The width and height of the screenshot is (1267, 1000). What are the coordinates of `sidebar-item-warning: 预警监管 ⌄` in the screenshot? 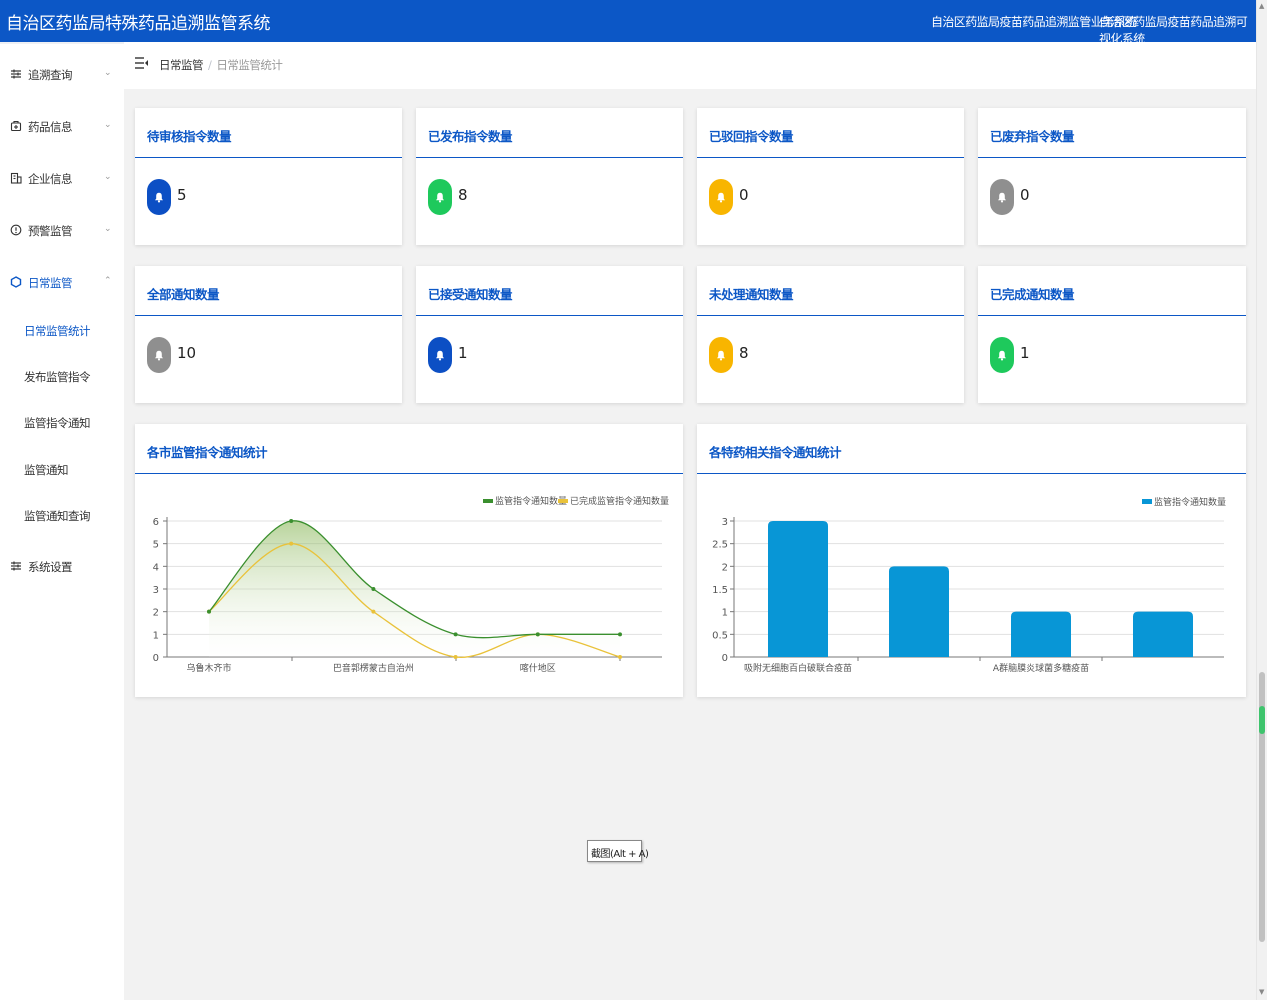 It's located at (62, 231).